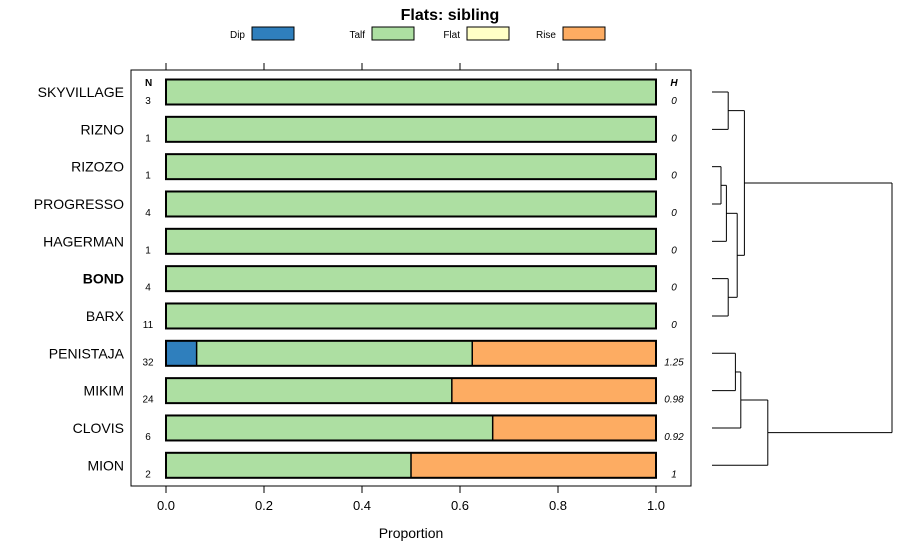  Describe the element at coordinates (148, 325) in the screenshot. I see `n-value: 11` at that location.